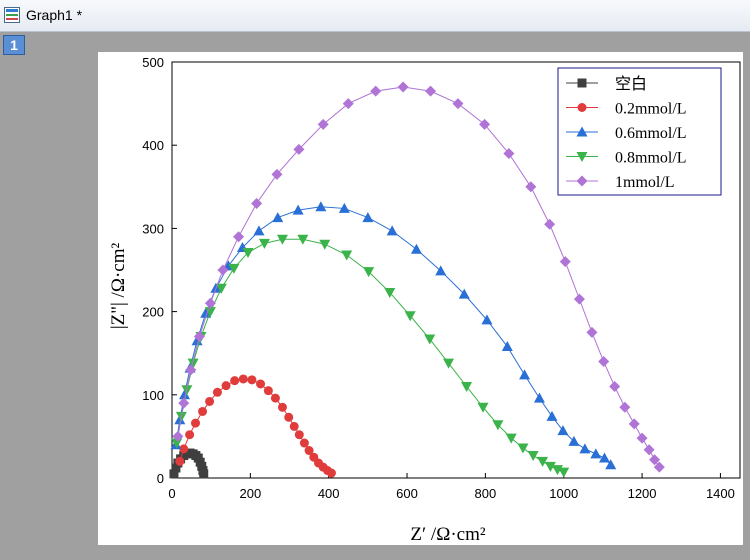 The image size is (750, 560). Describe the element at coordinates (447, 534) in the screenshot. I see `x-axis-title: Z′ /Ω·cm²` at that location.